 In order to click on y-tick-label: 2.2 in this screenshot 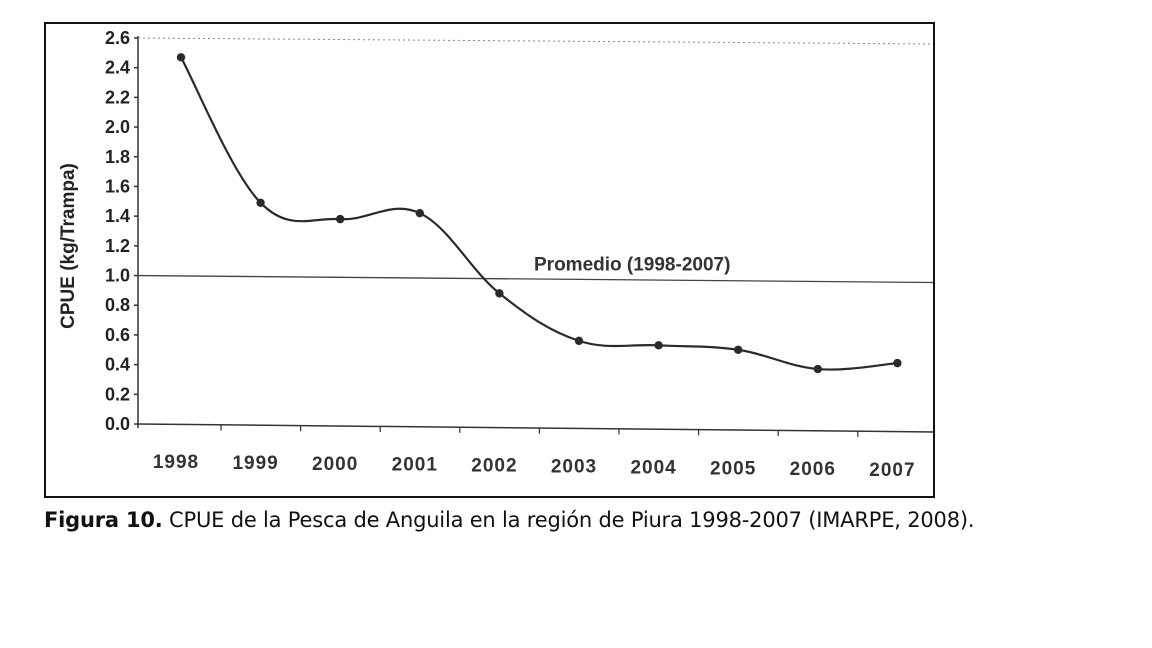, I will do `click(117, 97)`.